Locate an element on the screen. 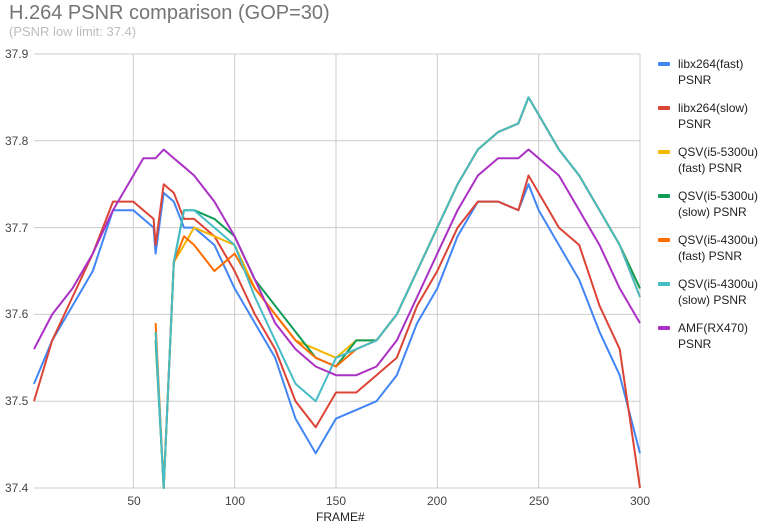 The height and width of the screenshot is (527, 762). legend-item-libx264-fast: libx264(fast) PSNR is located at coordinates (710, 78).